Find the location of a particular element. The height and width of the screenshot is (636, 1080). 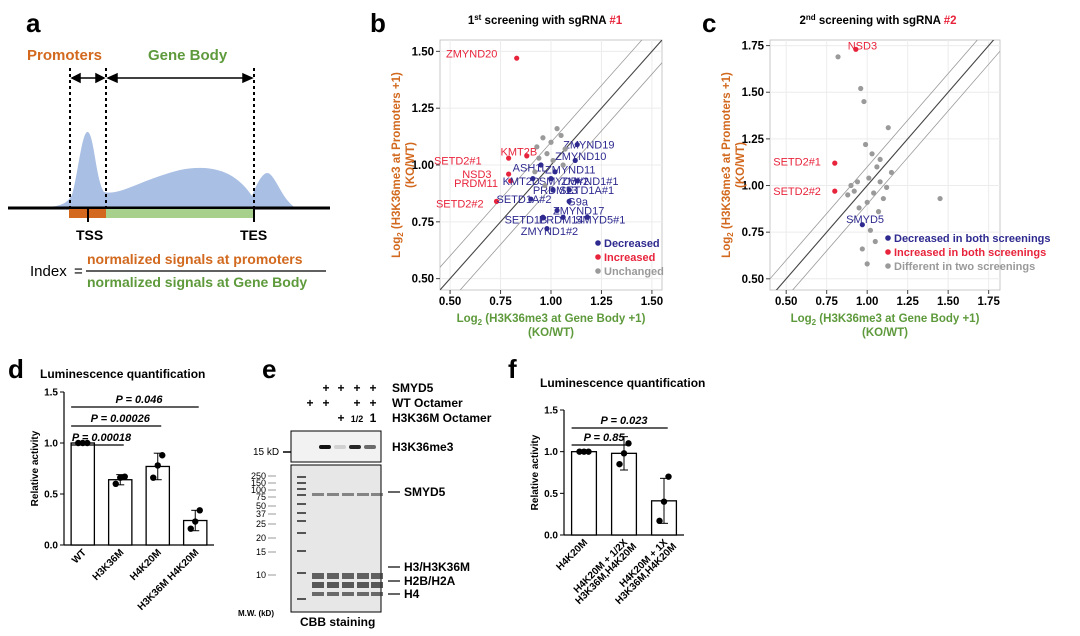

lane-marker: 1/2 is located at coordinates (357, 419).